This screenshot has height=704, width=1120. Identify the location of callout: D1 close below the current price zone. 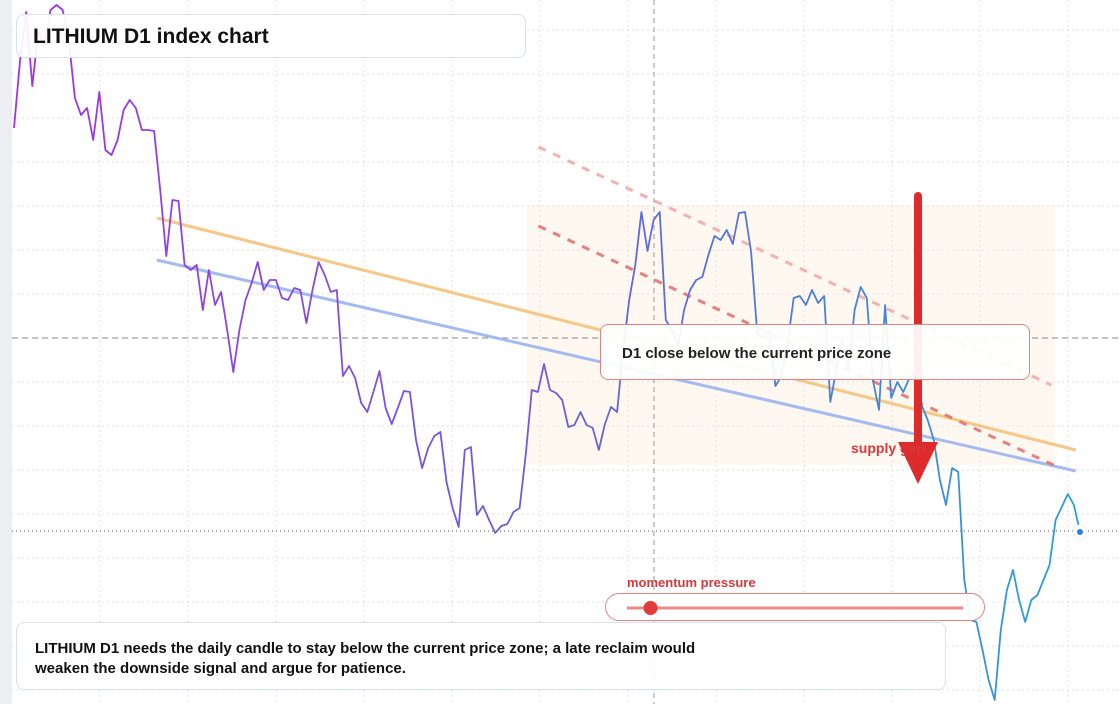
(815, 352).